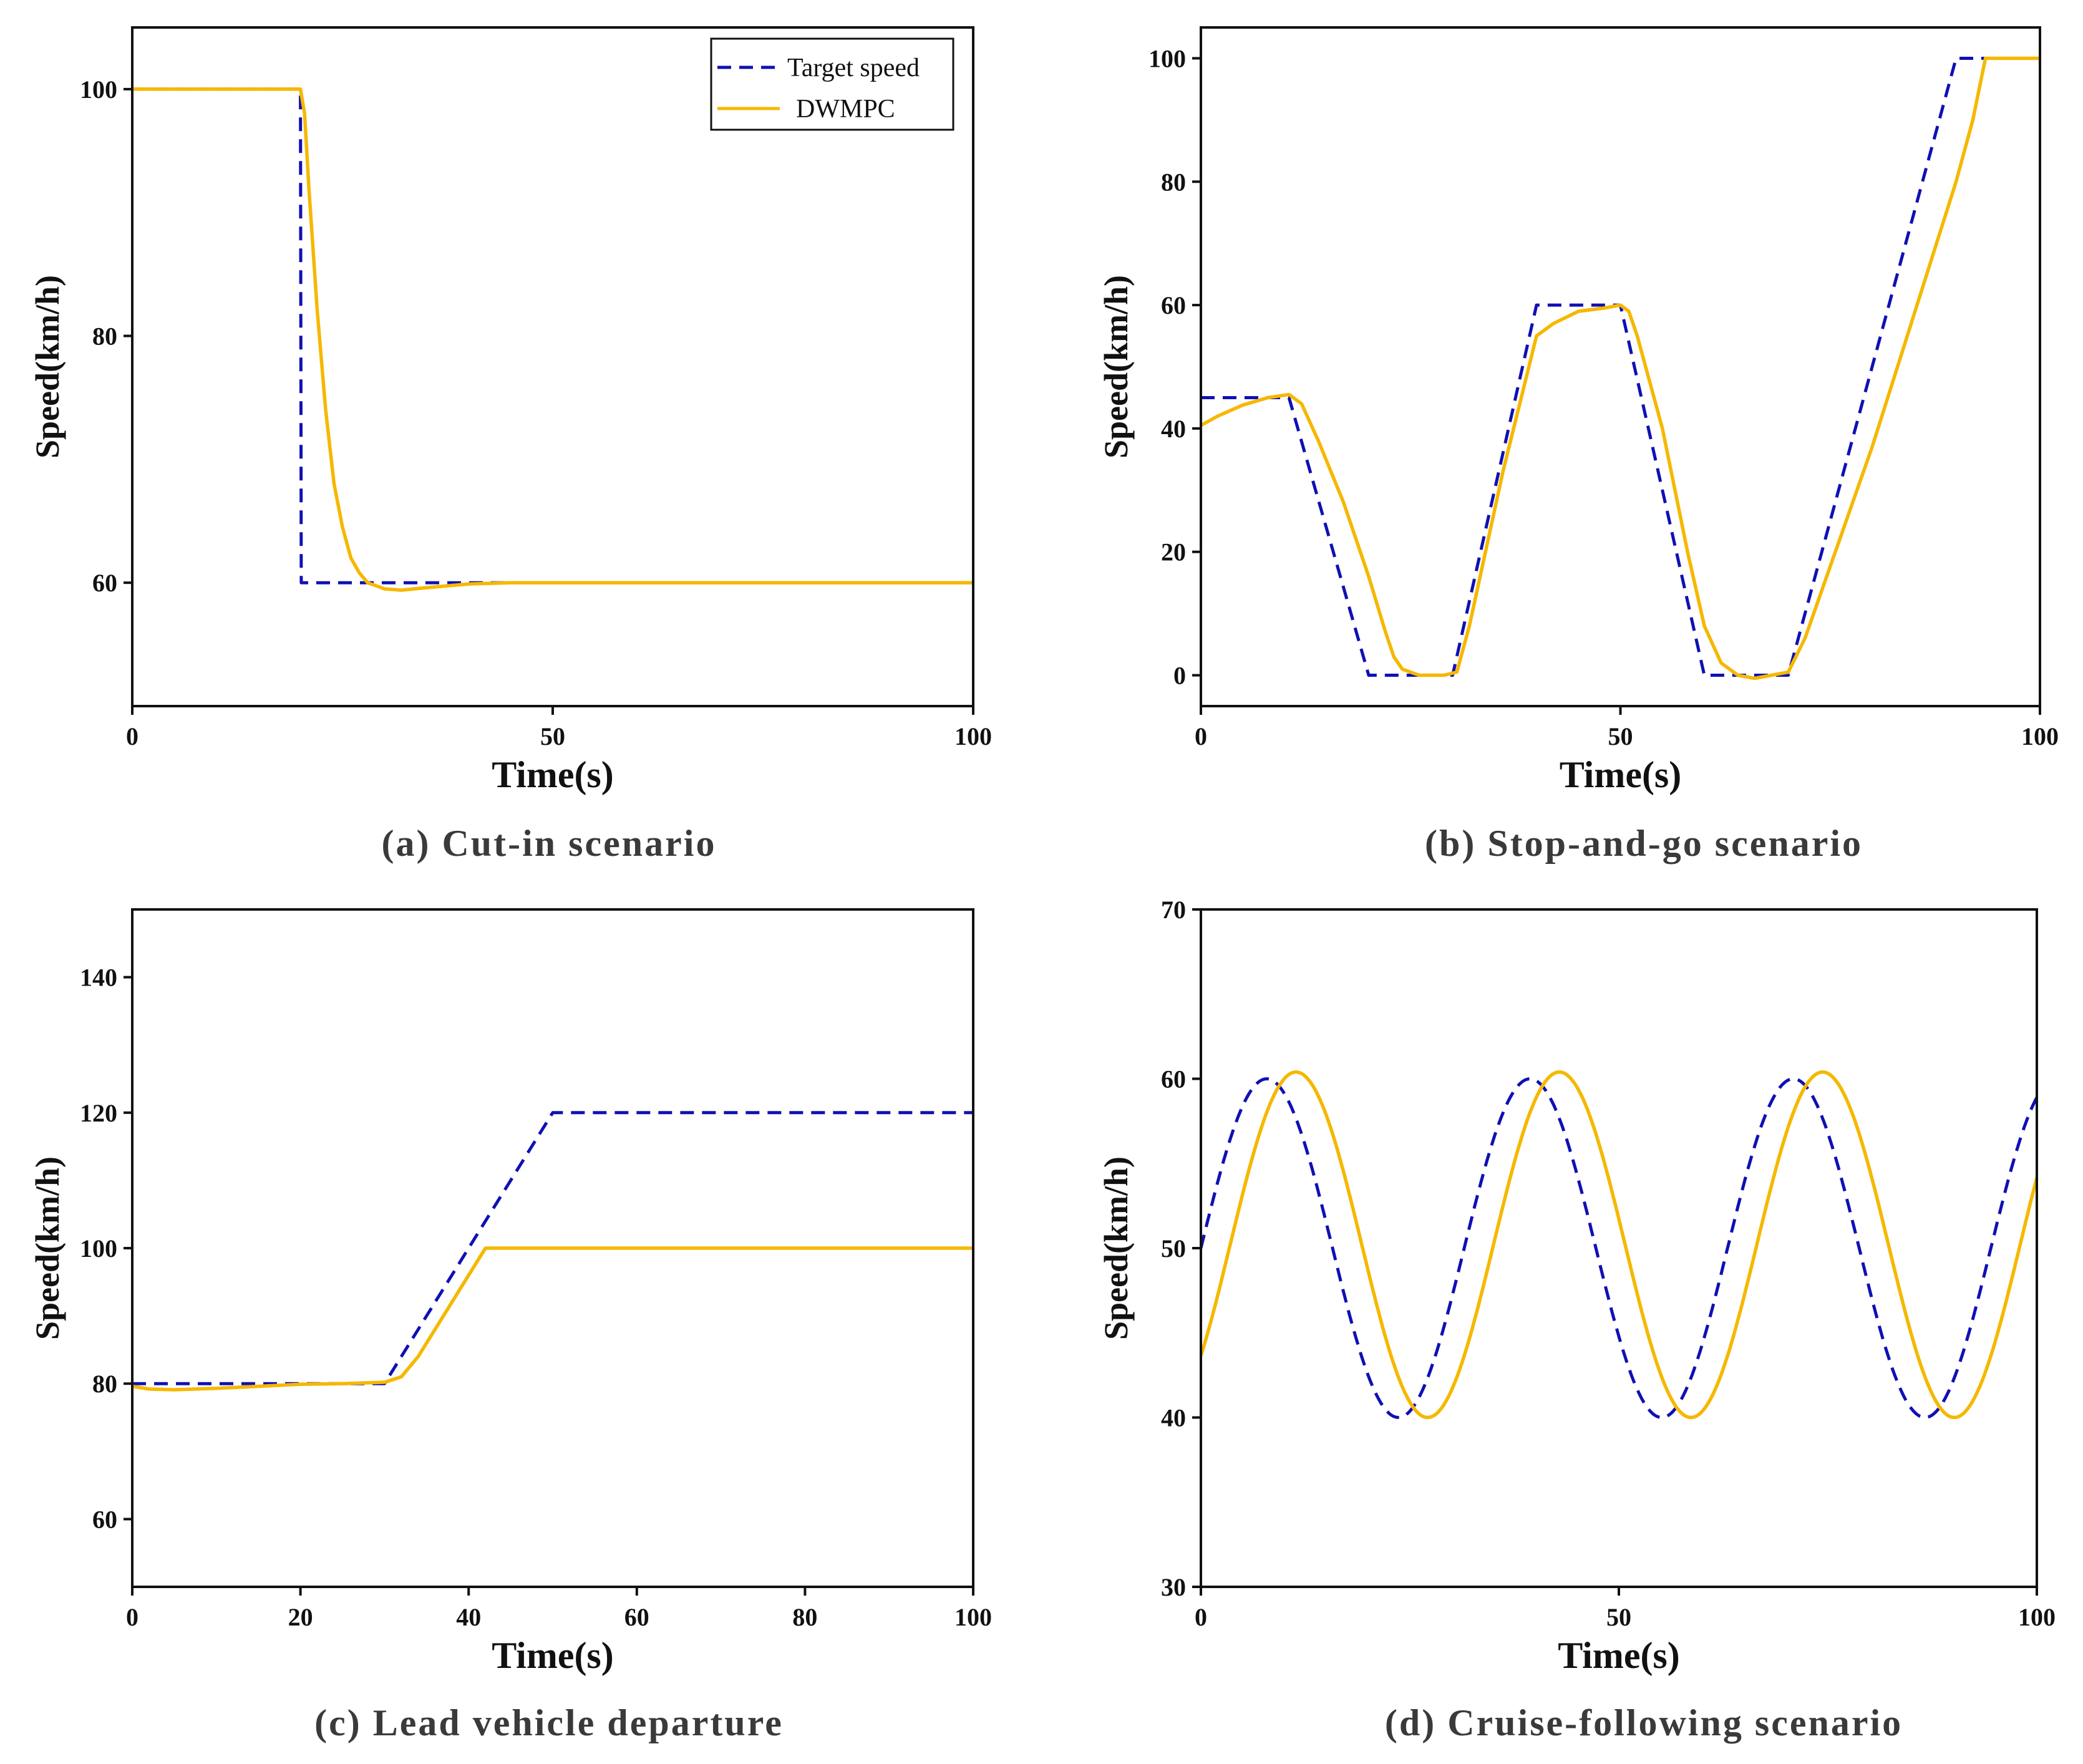 Image resolution: width=2083 pixels, height=1764 pixels. I want to click on legend-dwmpc-label: DWMPC, so click(845, 110).